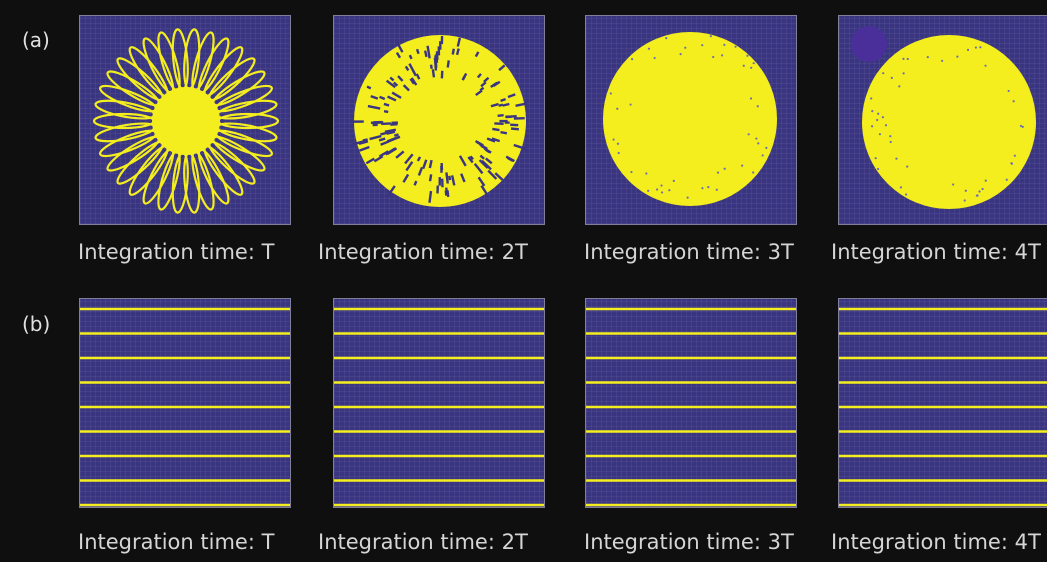 Image resolution: width=1047 pixels, height=562 pixels. Describe the element at coordinates (691, 407) in the screenshot. I see `stripe-pattern-3t` at that location.